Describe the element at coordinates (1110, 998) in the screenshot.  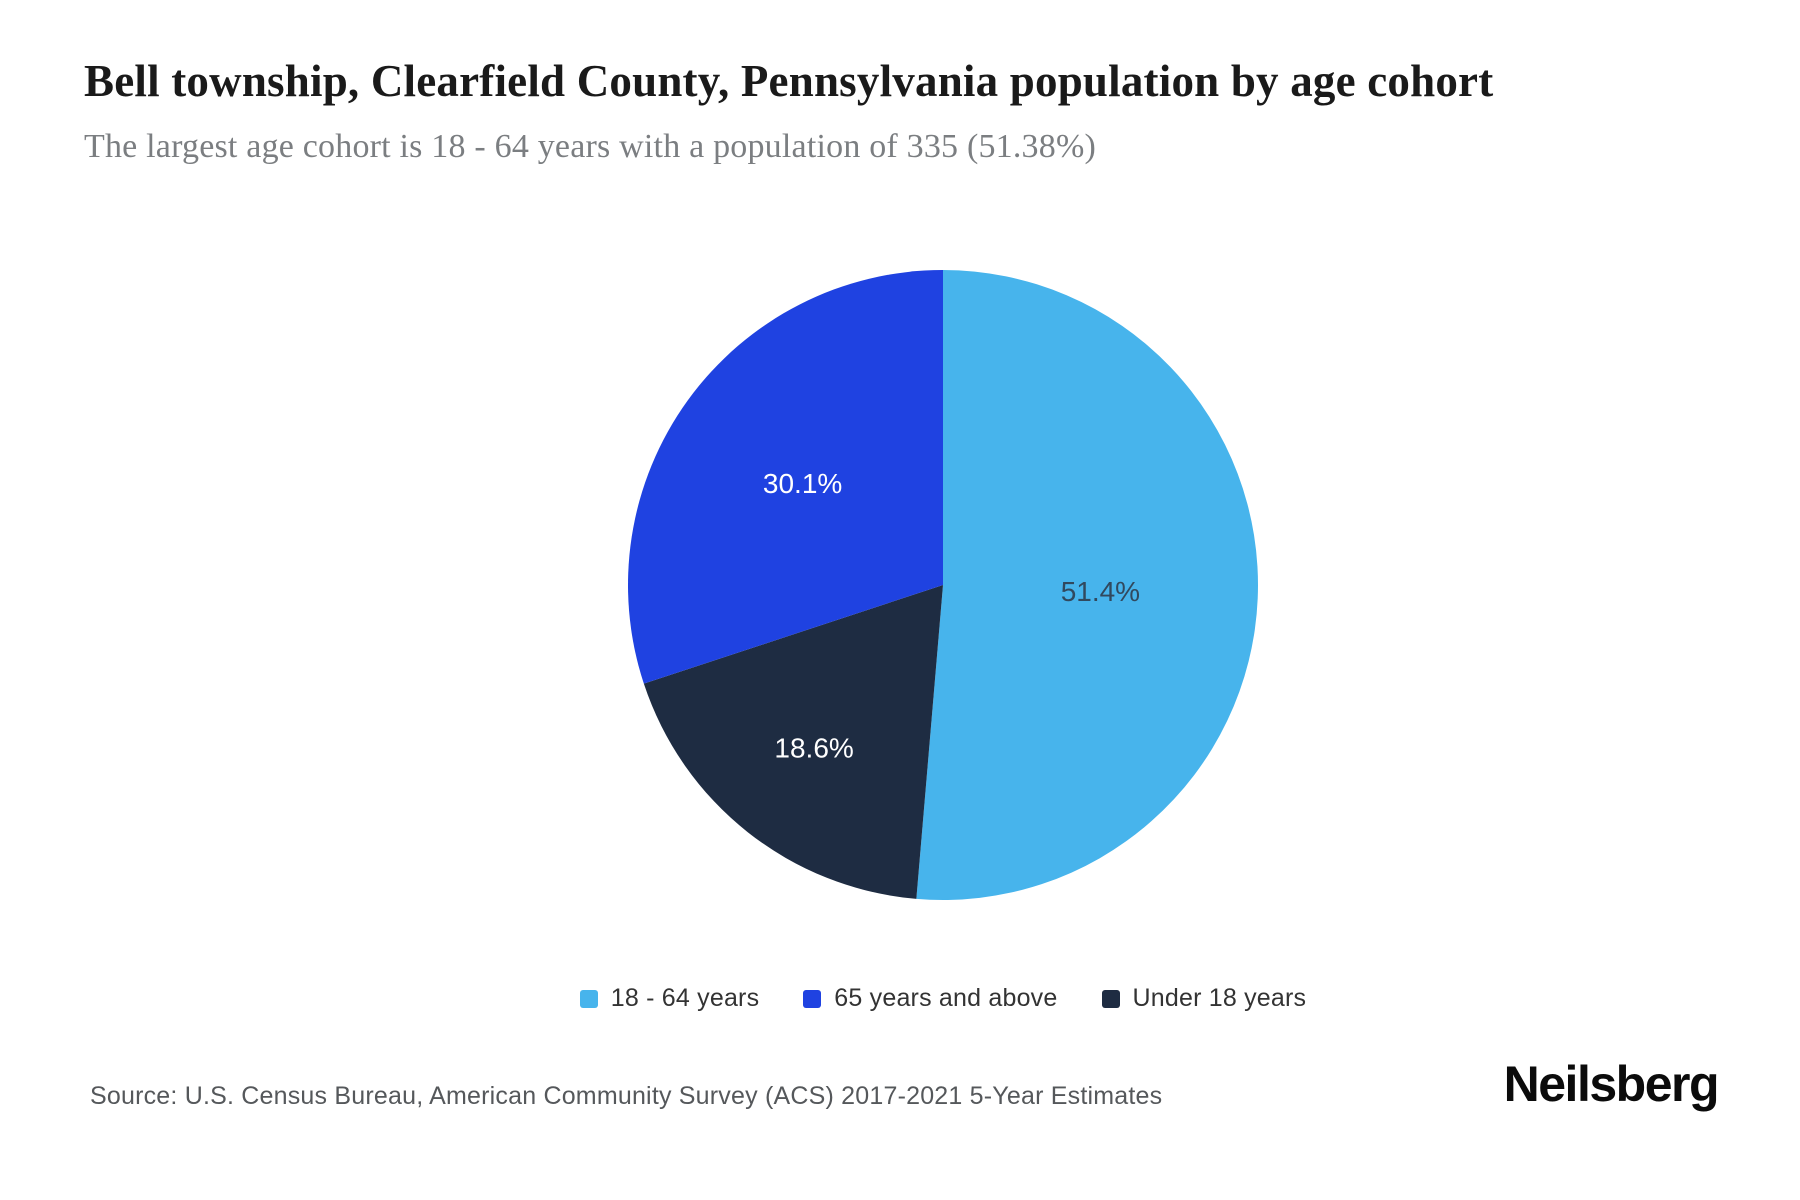
I see `legend-swatch-under-18-years` at that location.